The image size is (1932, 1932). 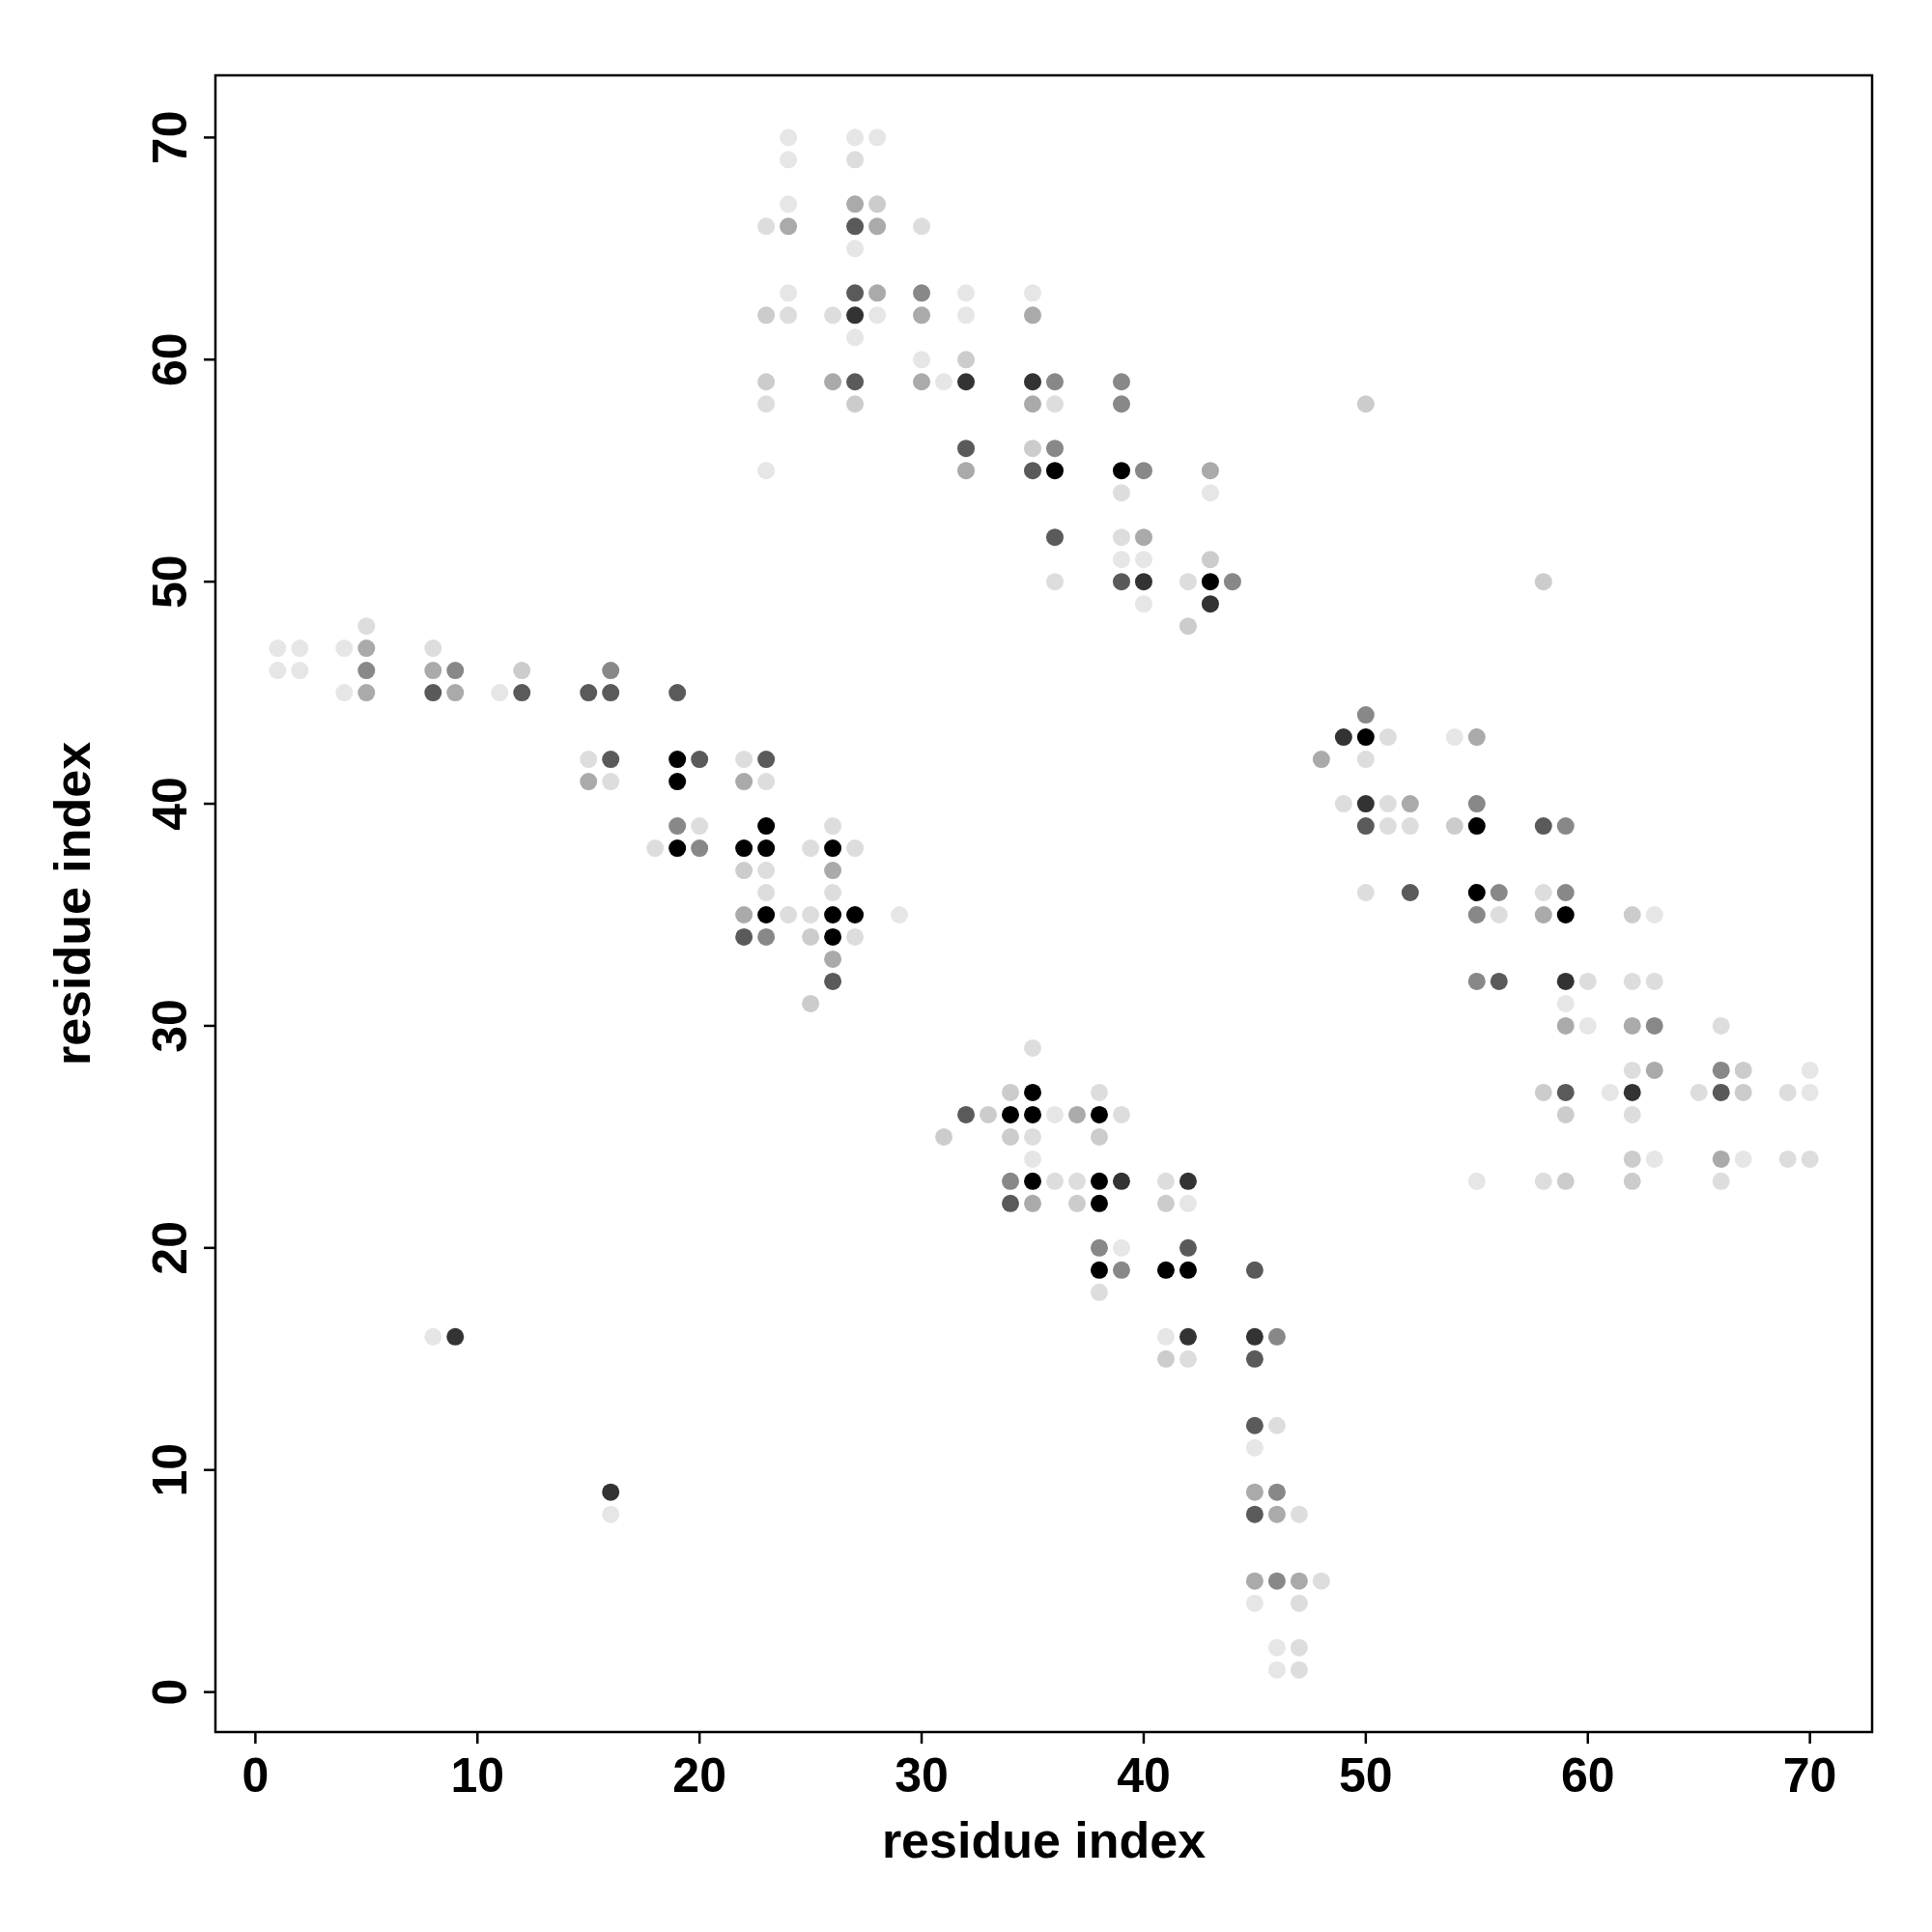 I want to click on y-tick-label: 50, so click(x=170, y=581).